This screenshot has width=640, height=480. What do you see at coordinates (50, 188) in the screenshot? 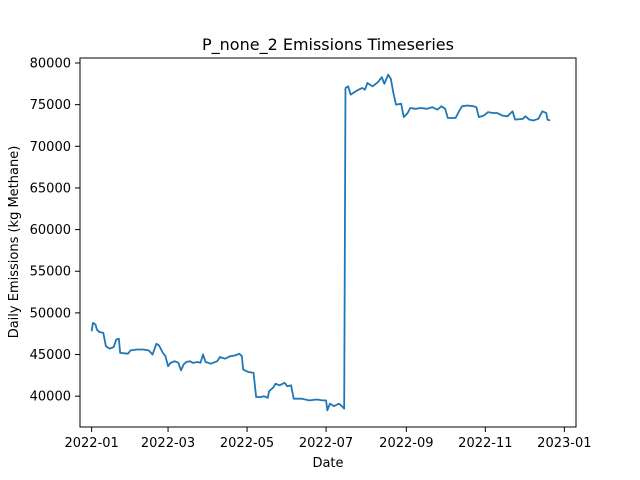
I see `y-tick-label: 65000` at bounding box center [50, 188].